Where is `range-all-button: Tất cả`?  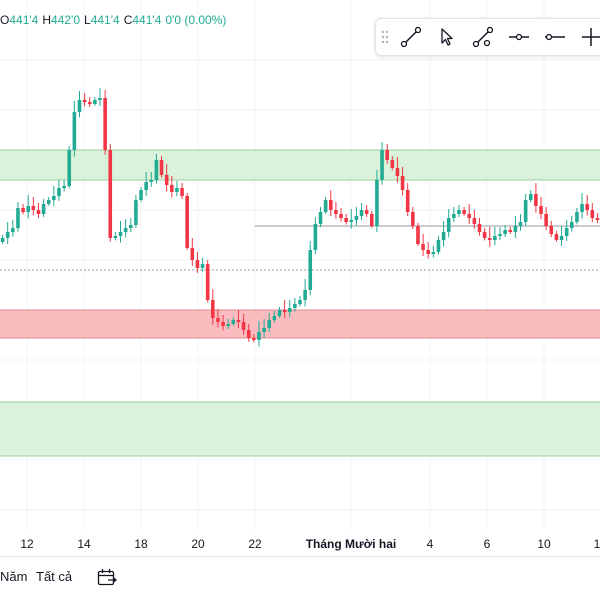 range-all-button: Tất cả is located at coordinates (54, 576).